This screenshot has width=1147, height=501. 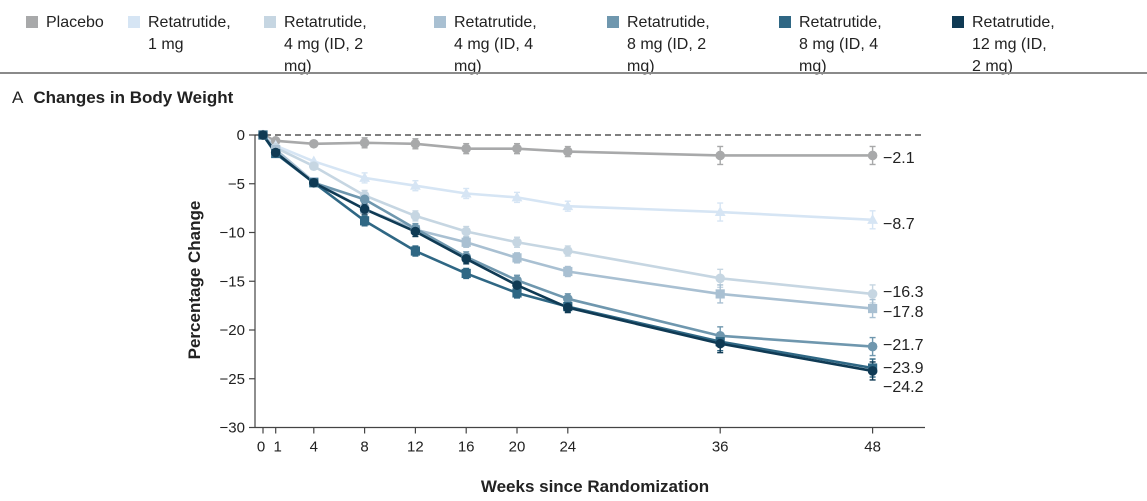 What do you see at coordinates (232, 330) in the screenshot?
I see `y-tick-label: −20` at bounding box center [232, 330].